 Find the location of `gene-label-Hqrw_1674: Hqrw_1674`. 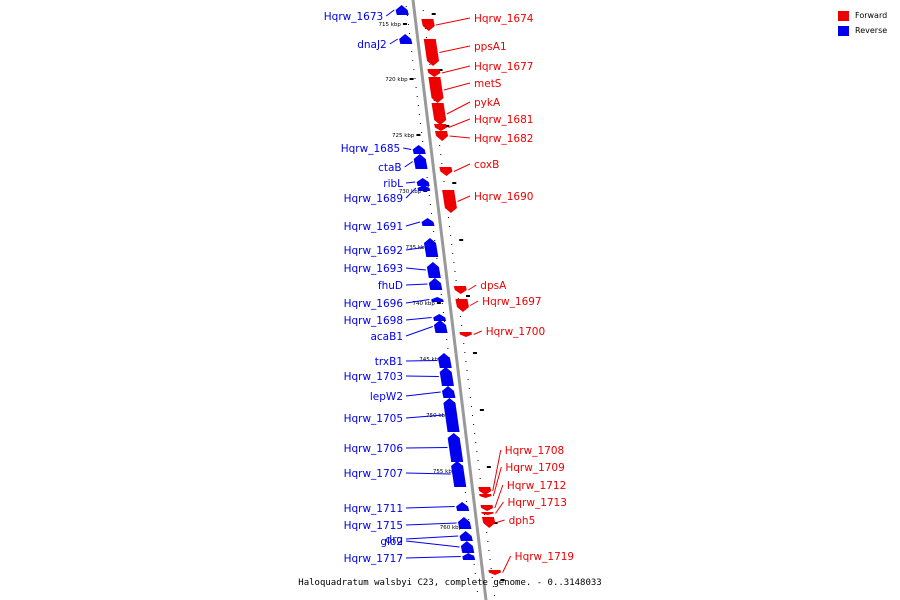

gene-label-Hqrw_1674: Hqrw_1674 is located at coordinates (504, 19).